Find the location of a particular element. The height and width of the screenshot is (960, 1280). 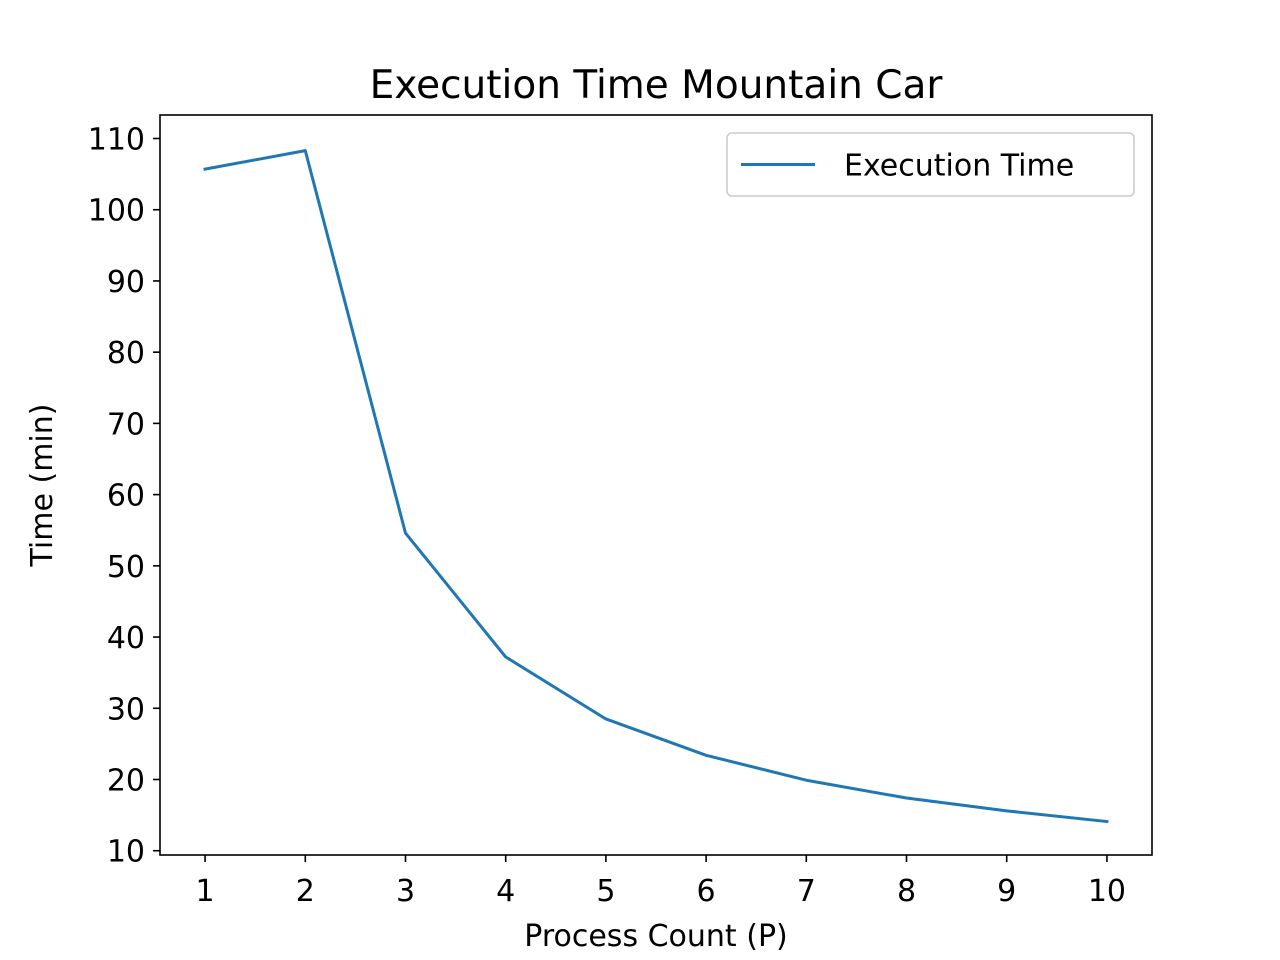

y-tick-label: 10 is located at coordinates (126, 852).